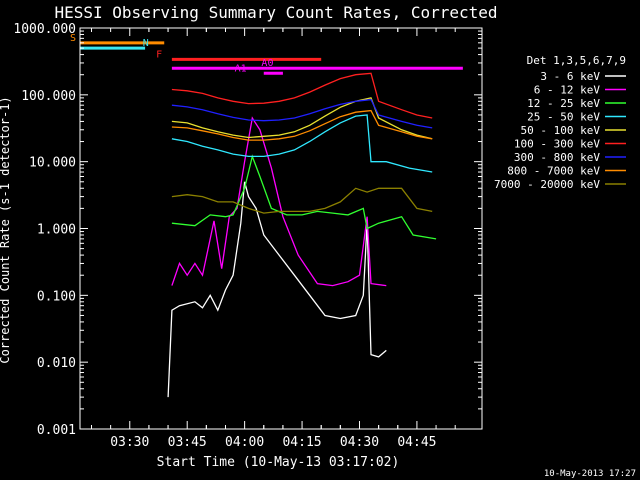 This screenshot has width=640, height=480. Describe the element at coordinates (567, 90) in the screenshot. I see `legend-label-1: 6 - 12 keV` at that location.